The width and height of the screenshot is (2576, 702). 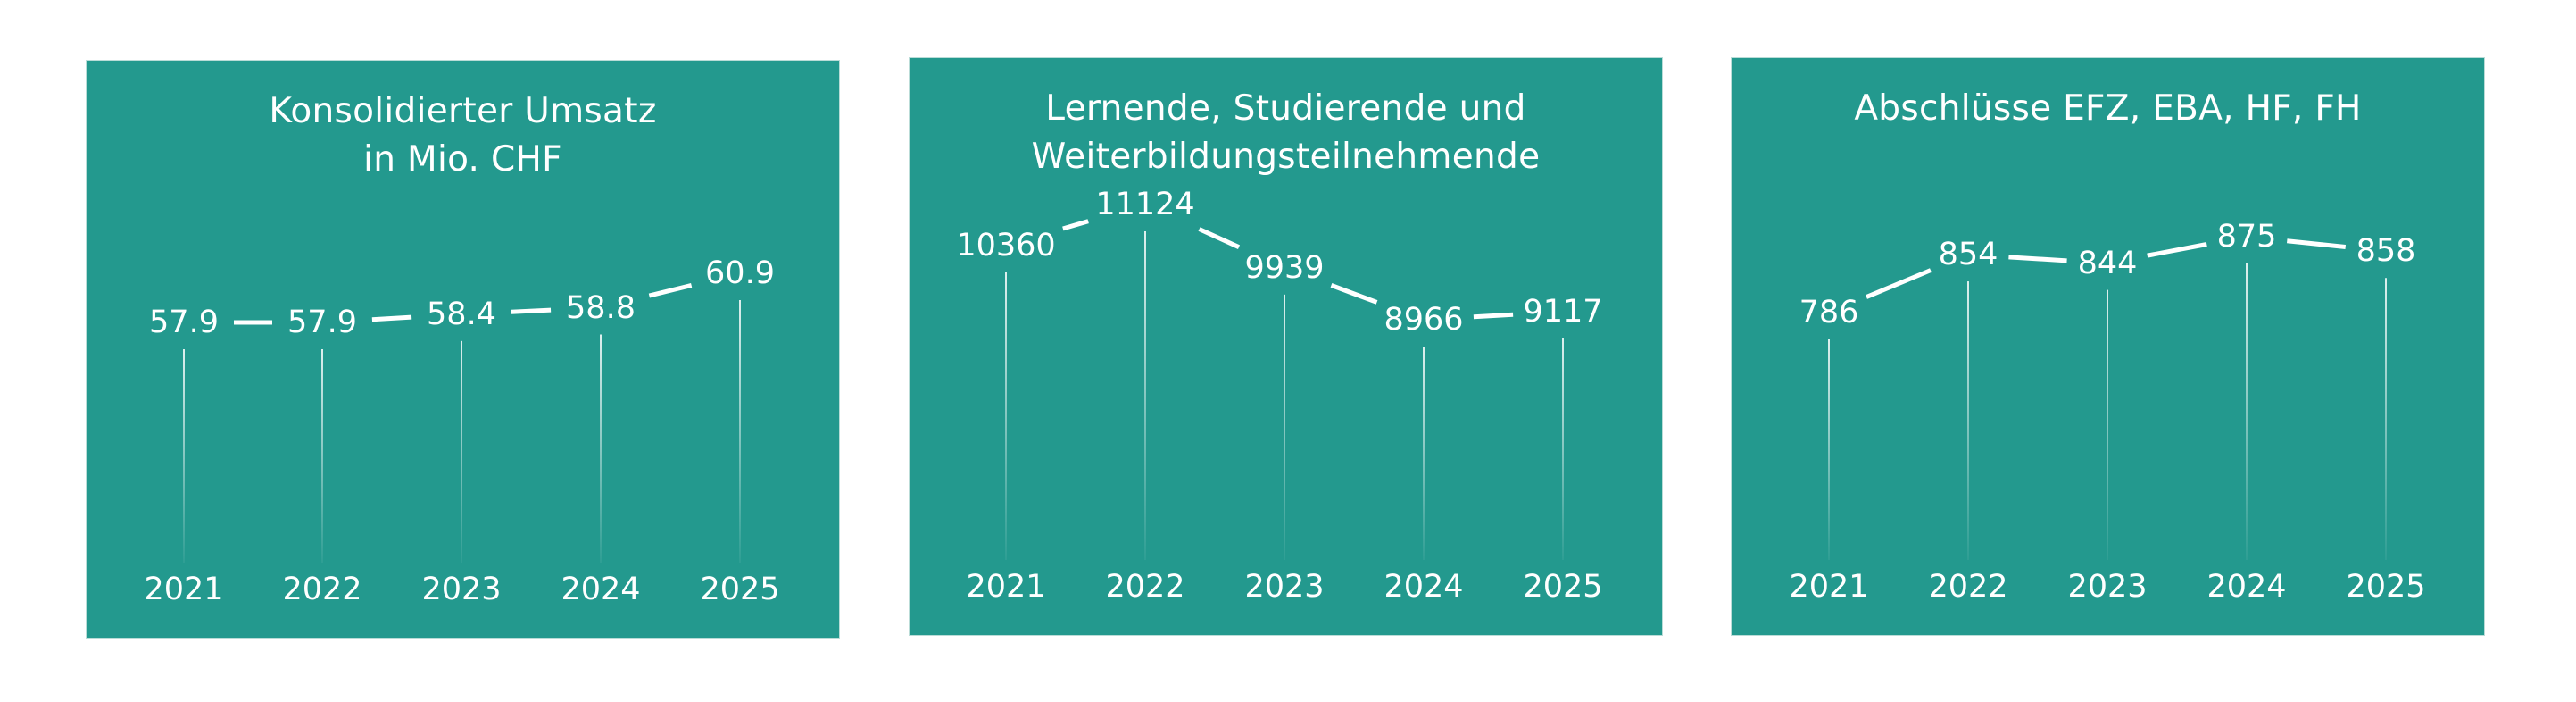 What do you see at coordinates (1006, 245) in the screenshot?
I see `data-label: 10360` at bounding box center [1006, 245].